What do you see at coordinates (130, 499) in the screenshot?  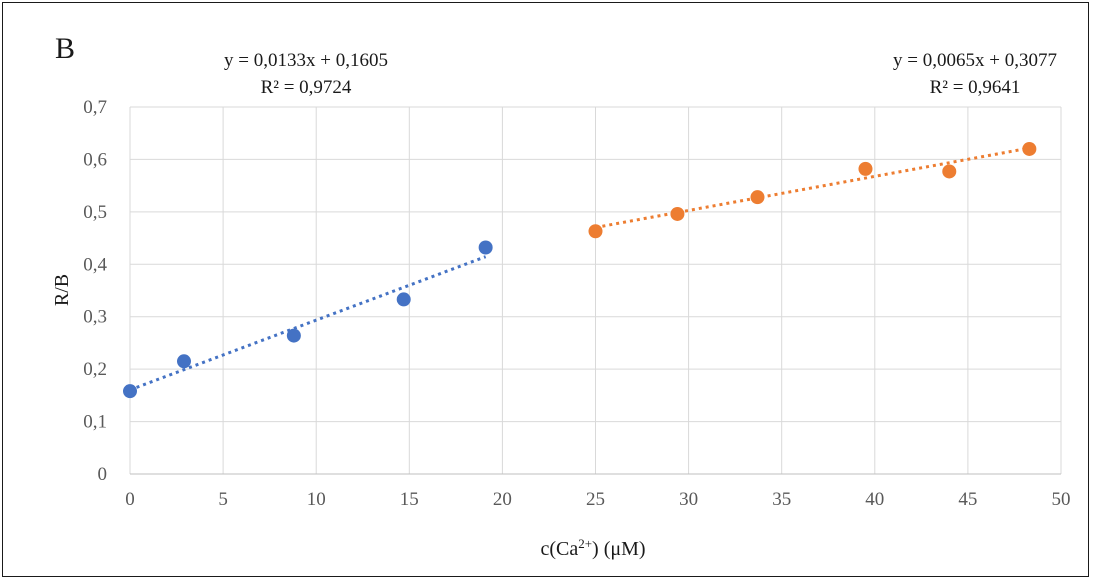 I see `x-tick-label: 0` at bounding box center [130, 499].